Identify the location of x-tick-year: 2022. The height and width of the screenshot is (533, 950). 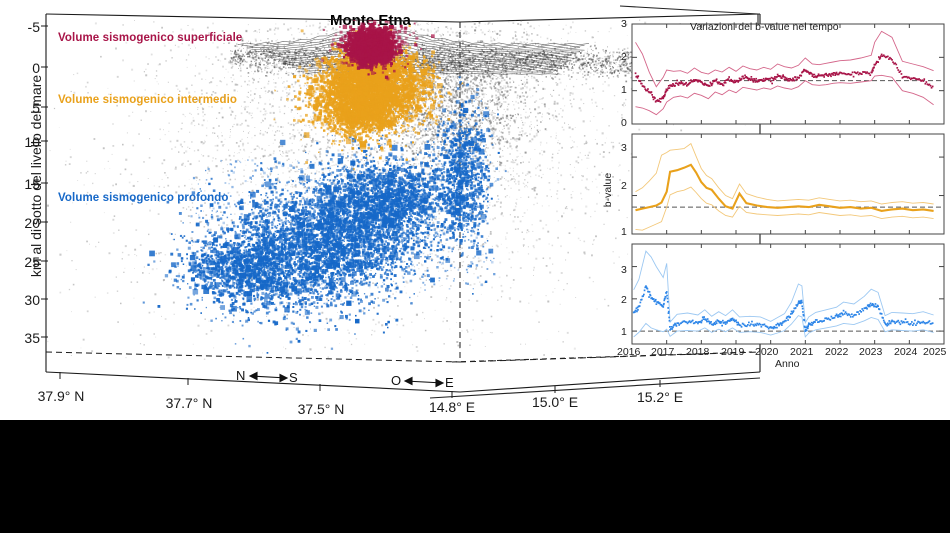
(836, 352).